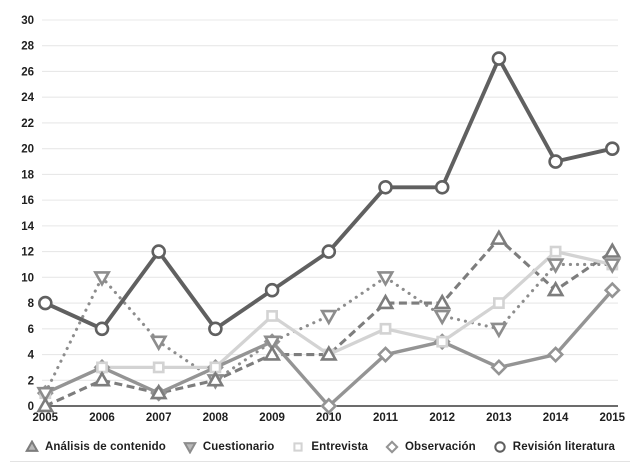 This screenshot has height=468, width=640. I want to click on square-icon, so click(298, 447).